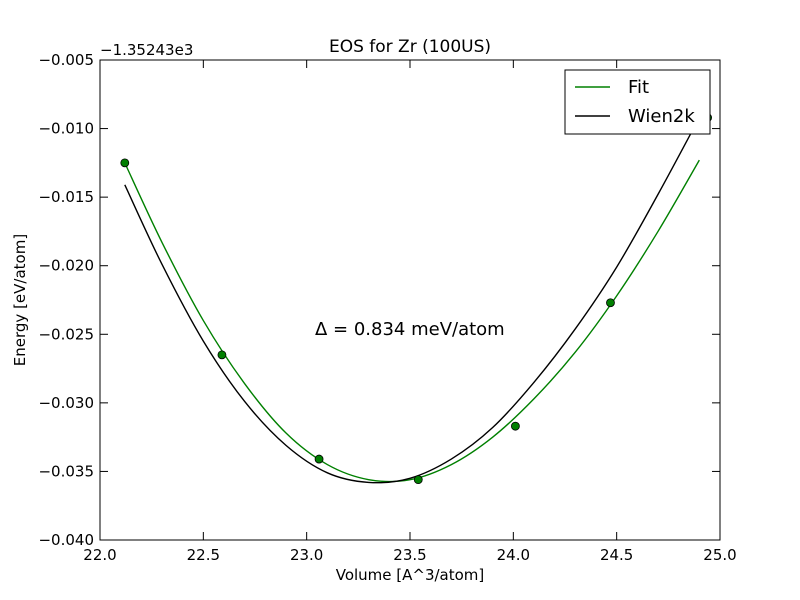  What do you see at coordinates (306, 555) in the screenshot?
I see `x-tick-label: 23.0` at bounding box center [306, 555].